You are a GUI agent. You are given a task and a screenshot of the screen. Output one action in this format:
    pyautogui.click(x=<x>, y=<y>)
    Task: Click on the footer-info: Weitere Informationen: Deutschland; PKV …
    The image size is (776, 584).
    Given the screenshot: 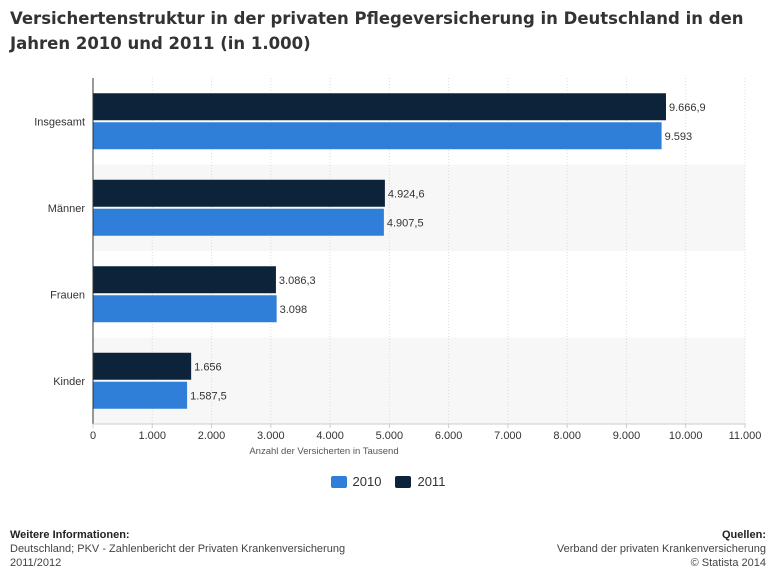 What is the action you would take?
    pyautogui.click(x=200, y=549)
    